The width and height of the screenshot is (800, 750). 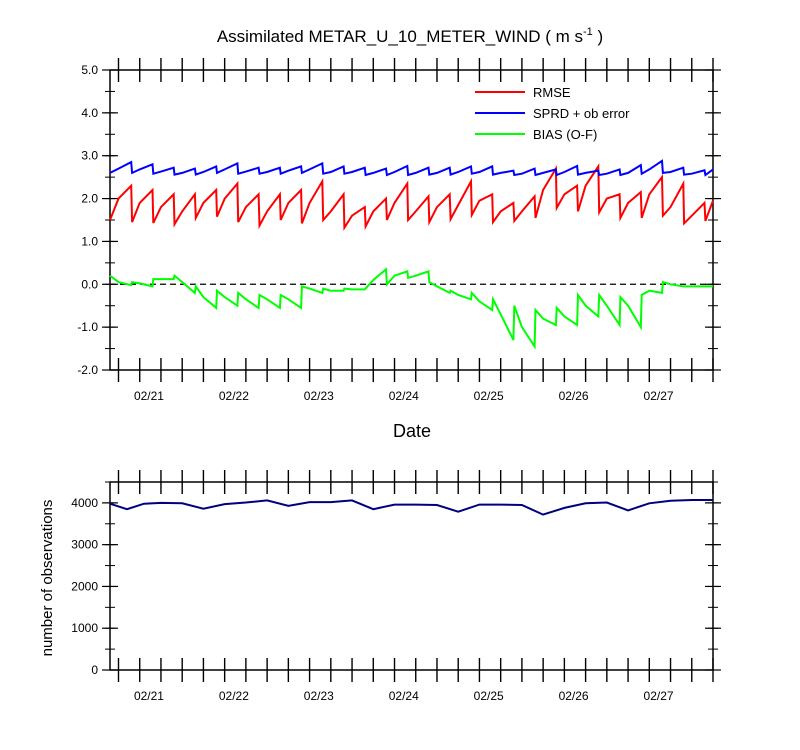 I want to click on legend-entry: BIAS (O-F), so click(x=565, y=134).